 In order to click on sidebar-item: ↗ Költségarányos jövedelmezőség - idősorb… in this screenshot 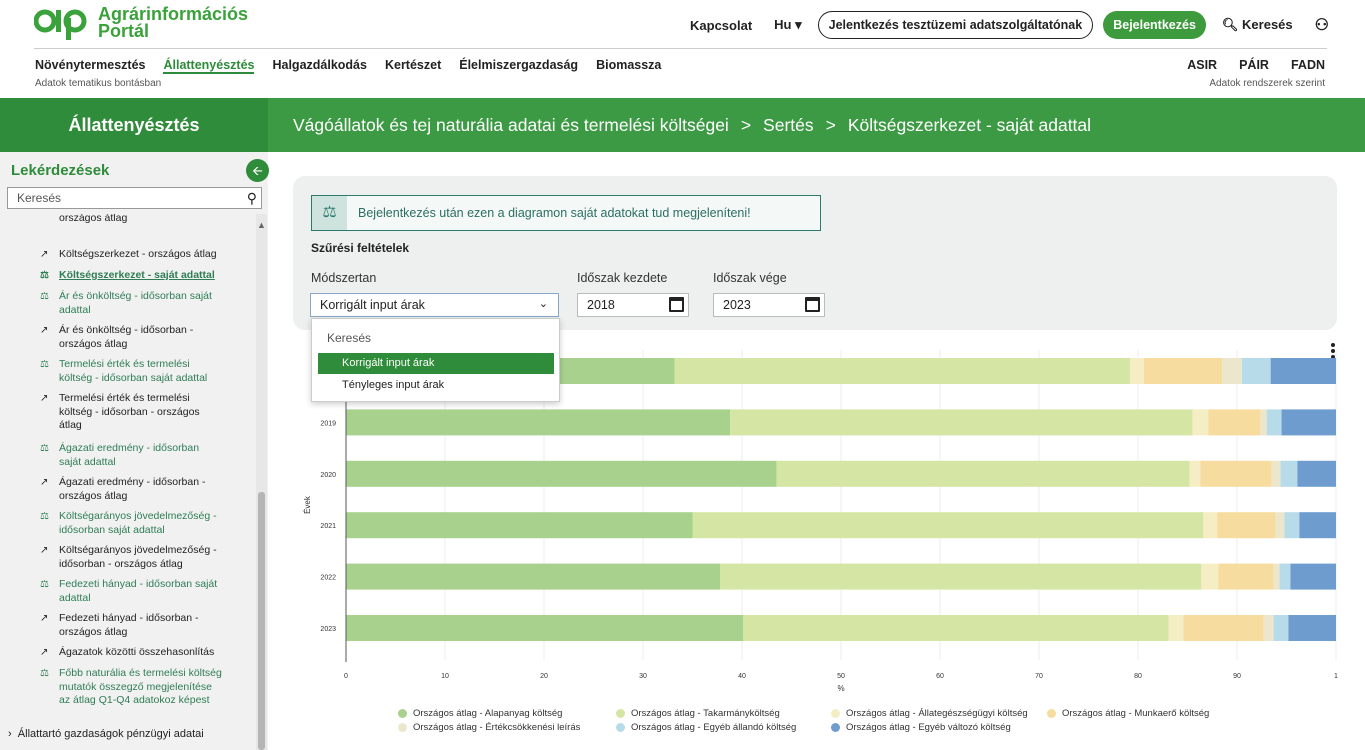, I will do `click(132, 557)`.